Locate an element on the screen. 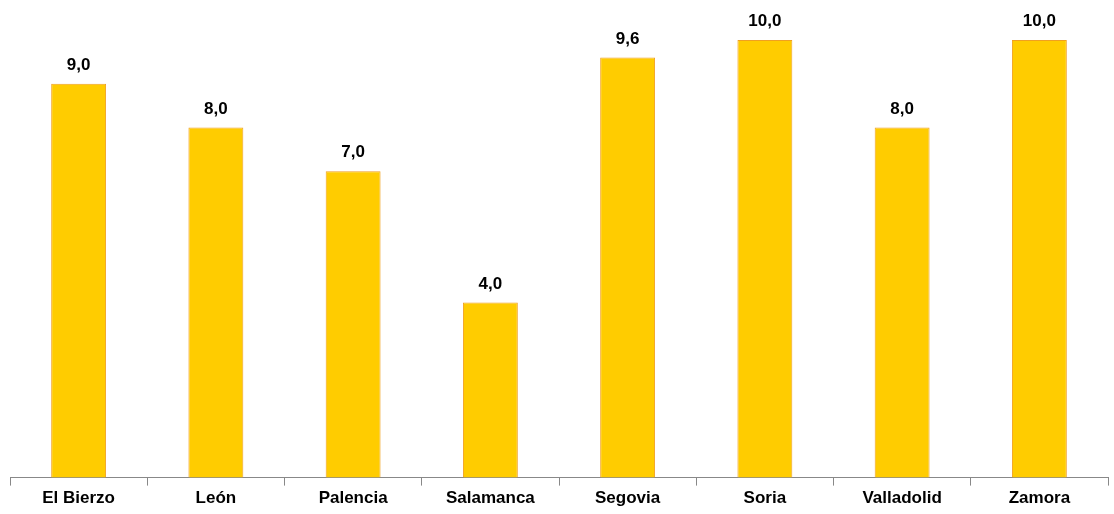  x-tick-label: Salamanca is located at coordinates (490, 498).